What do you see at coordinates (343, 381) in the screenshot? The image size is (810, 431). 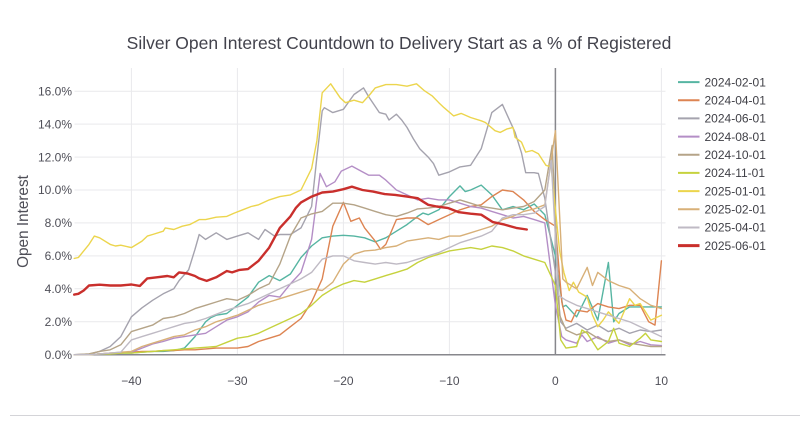 I see `svg-text: −20` at bounding box center [343, 381].